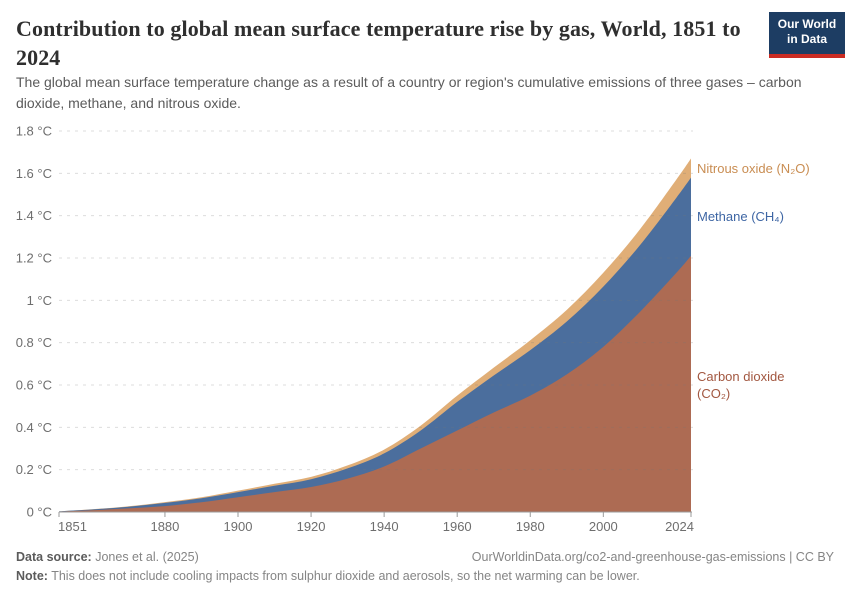 The height and width of the screenshot is (600, 850). What do you see at coordinates (806, 39) in the screenshot?
I see `owid-logo-line2: in Data` at bounding box center [806, 39].